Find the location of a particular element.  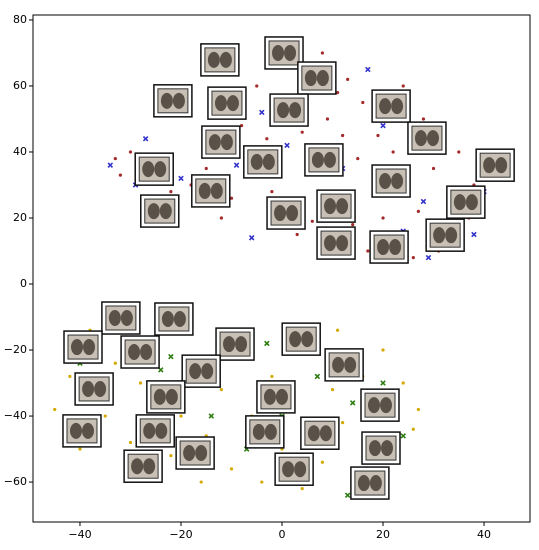

y-tick-label: 40 is located at coordinates (20, 151).